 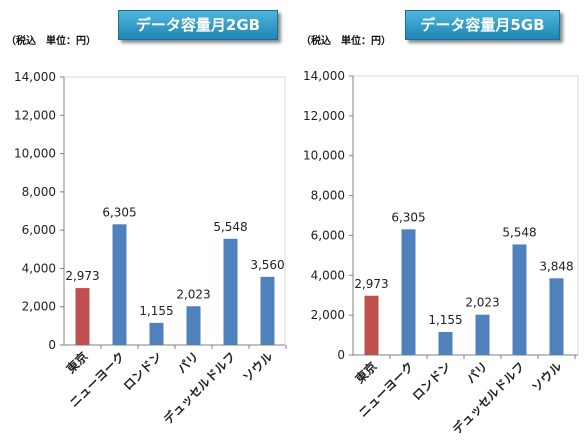 I want to click on data-label: 3,560, so click(x=267, y=265).